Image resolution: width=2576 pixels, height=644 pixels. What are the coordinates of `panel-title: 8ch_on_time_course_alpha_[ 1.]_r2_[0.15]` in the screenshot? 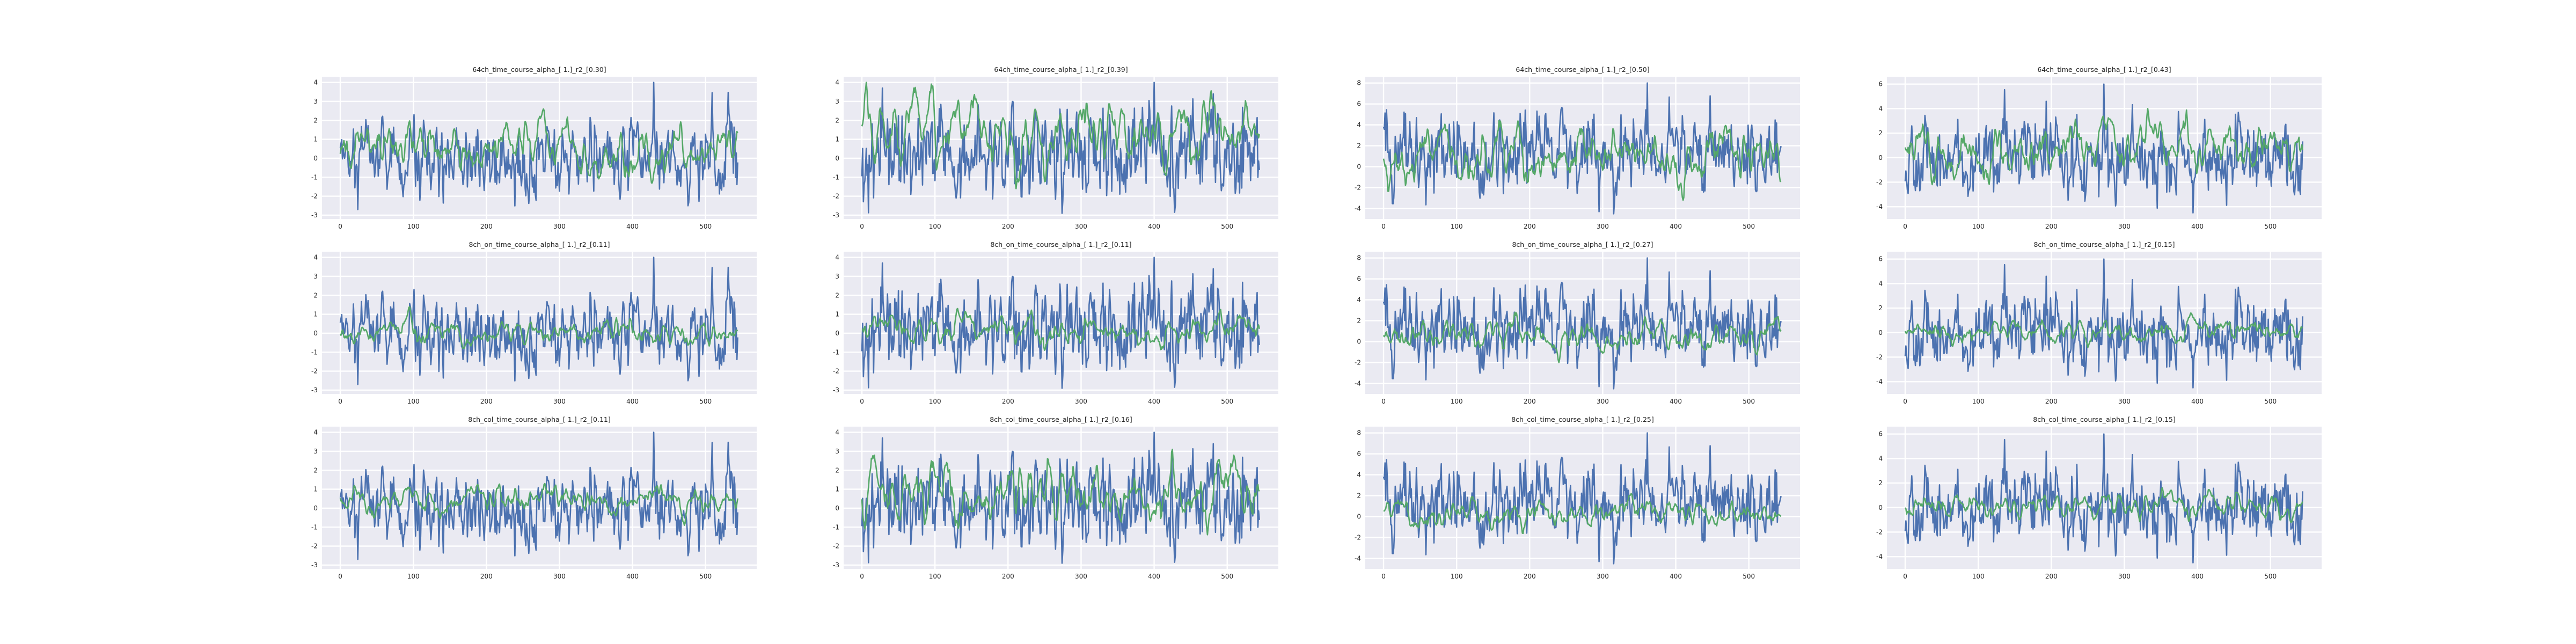 It's located at (2104, 244).